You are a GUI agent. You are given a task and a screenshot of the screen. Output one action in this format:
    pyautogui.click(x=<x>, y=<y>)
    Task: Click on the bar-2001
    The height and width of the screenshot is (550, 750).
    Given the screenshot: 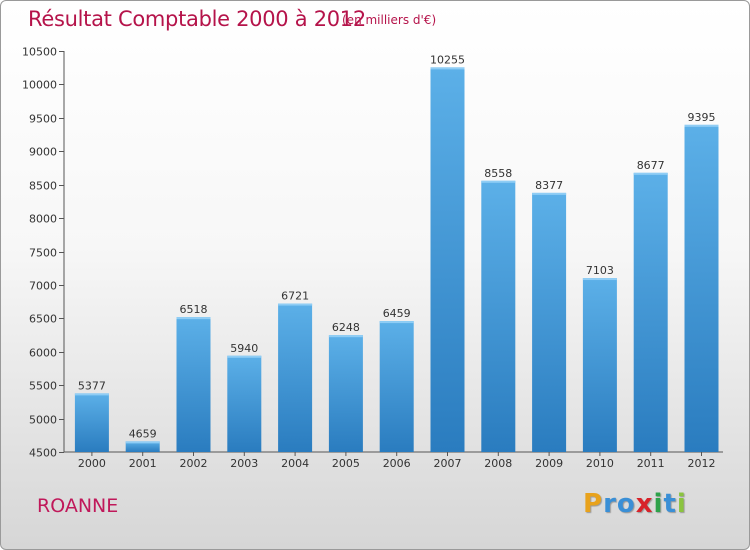 What is the action you would take?
    pyautogui.click(x=142, y=446)
    